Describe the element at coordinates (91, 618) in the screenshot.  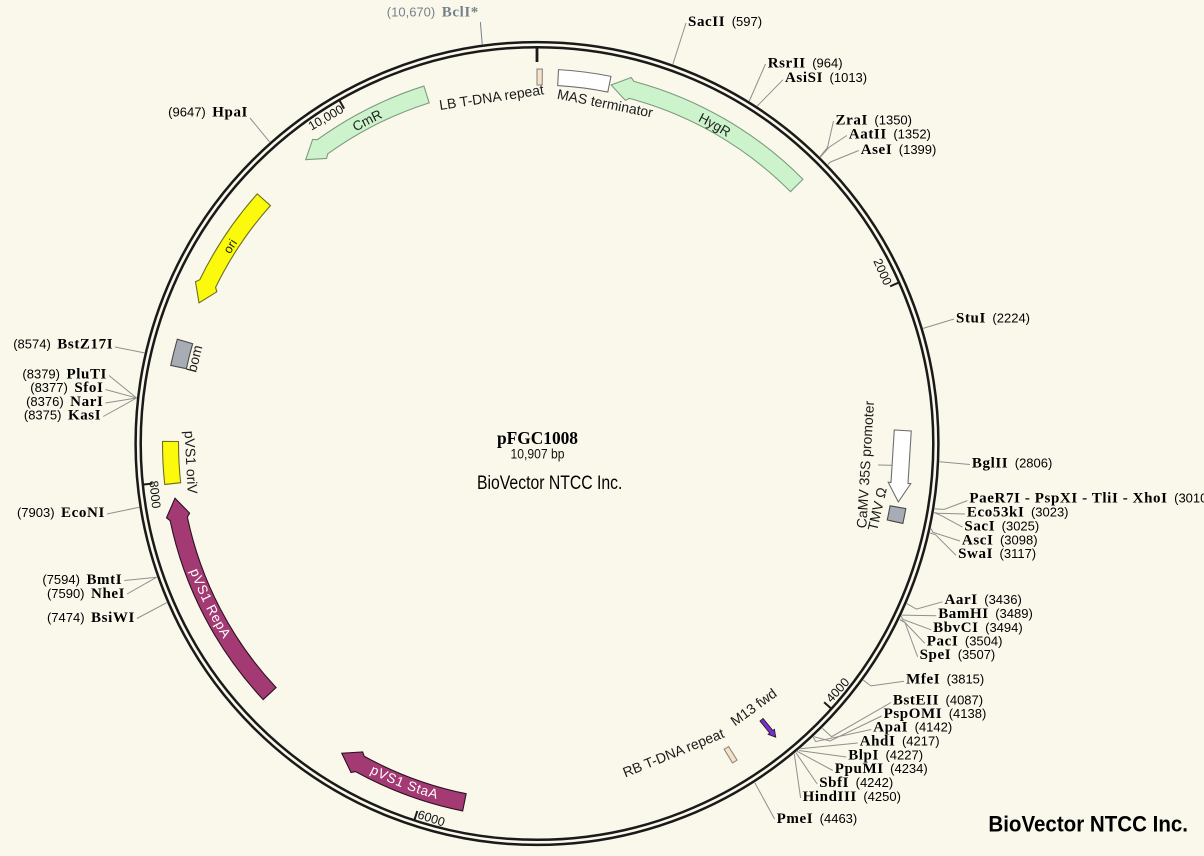
I see `svg-text: (7474) BsiWI` at that location.